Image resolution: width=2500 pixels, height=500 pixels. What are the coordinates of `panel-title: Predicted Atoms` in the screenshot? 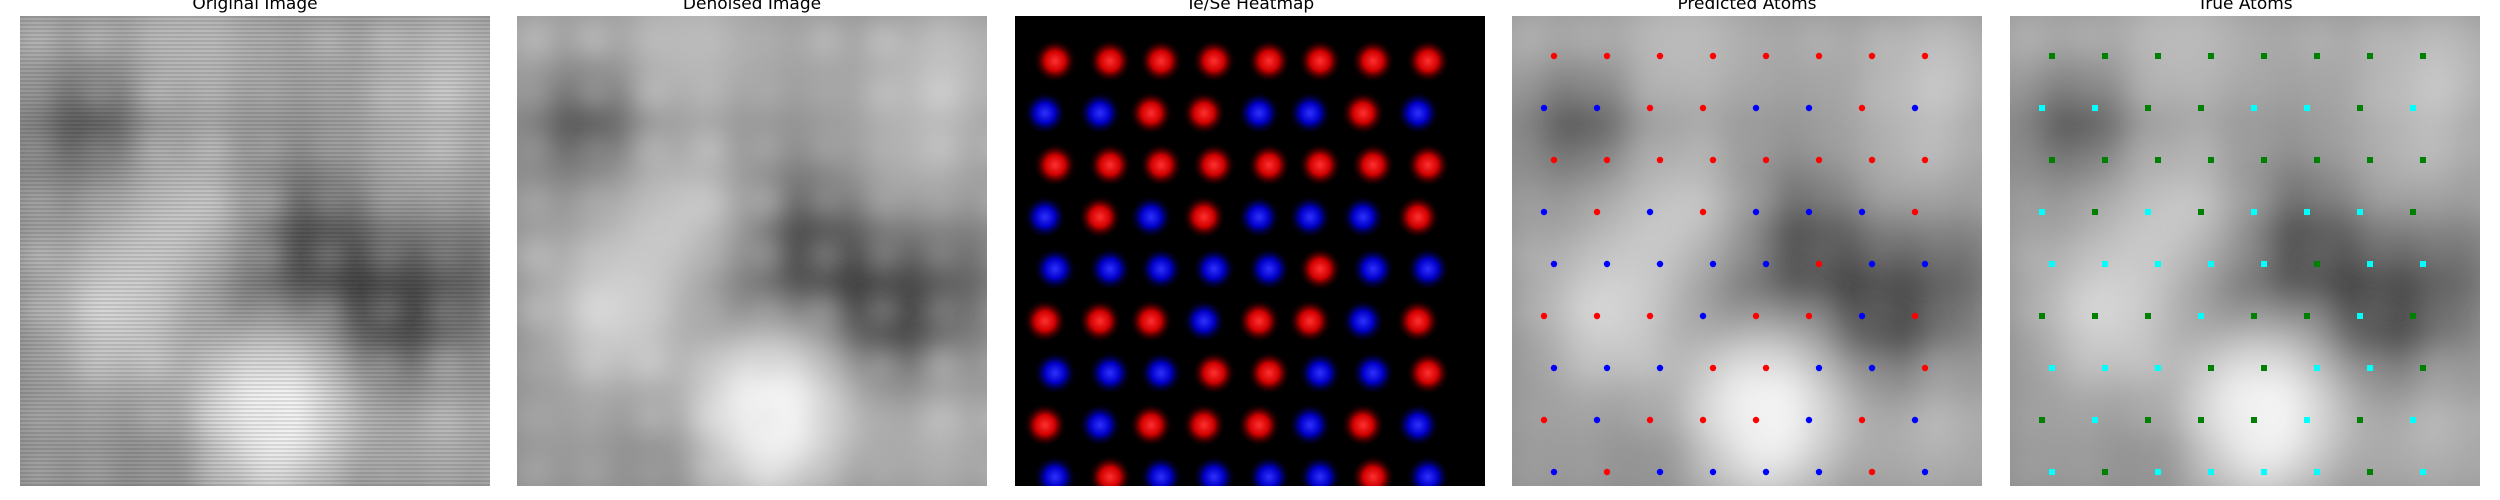 It's located at (1747, 7).